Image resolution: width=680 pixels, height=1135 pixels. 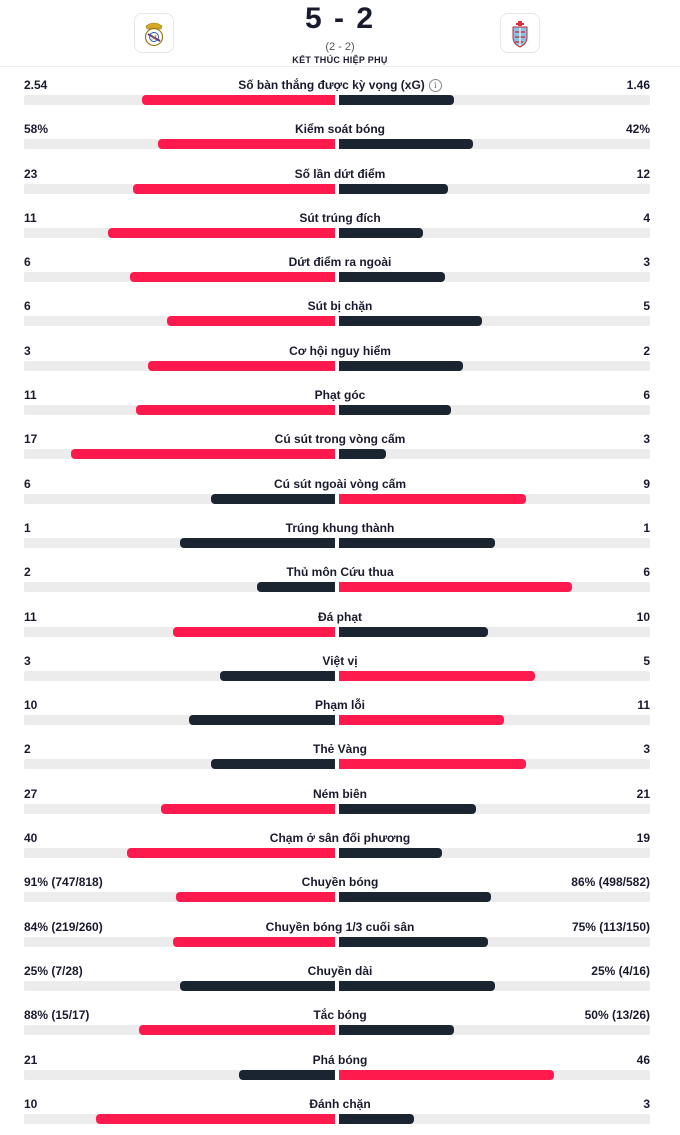 What do you see at coordinates (31, 838) in the screenshot?
I see `home-stat-value: 40` at bounding box center [31, 838].